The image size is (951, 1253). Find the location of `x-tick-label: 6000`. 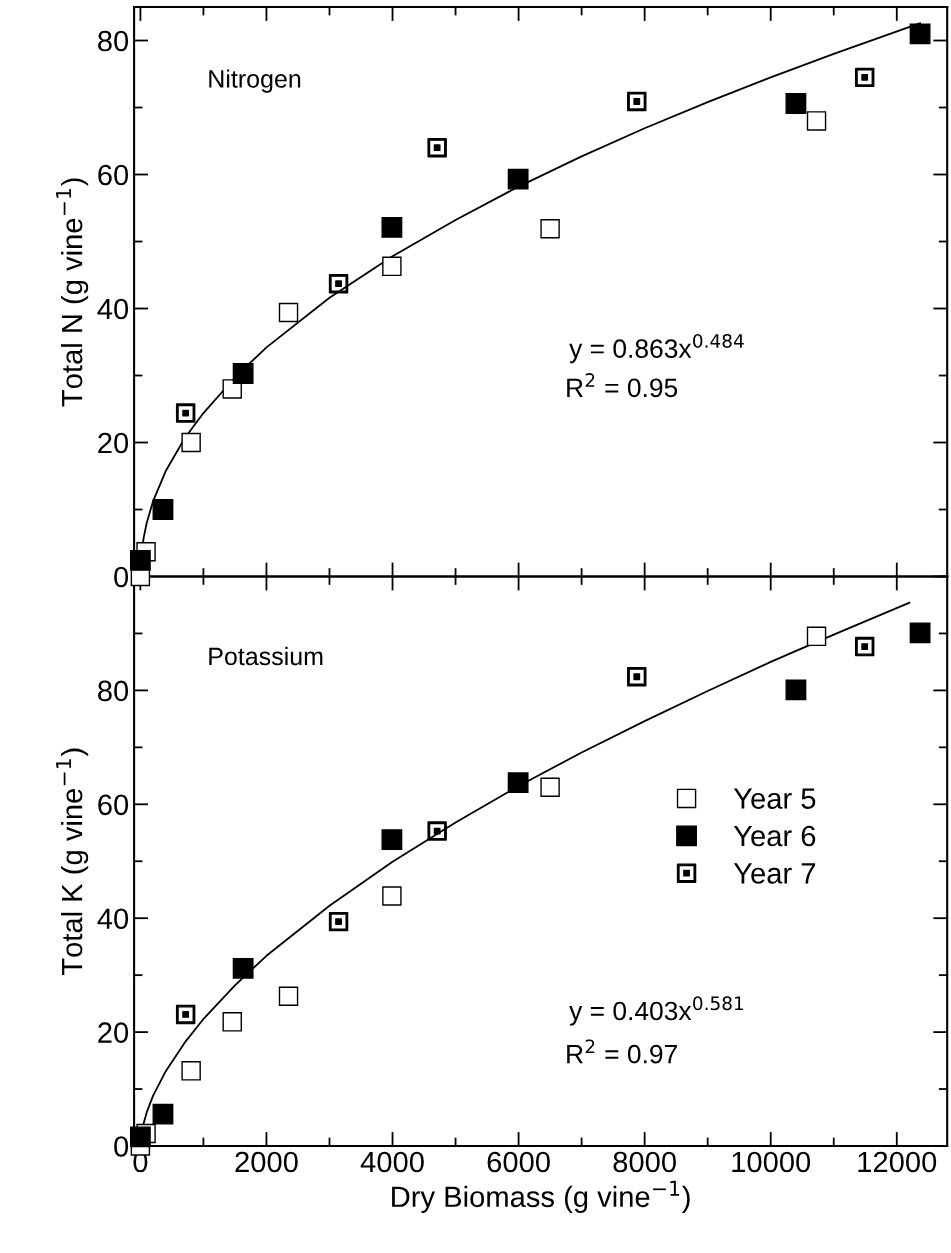

x-tick-label: 6000 is located at coordinates (518, 1162).